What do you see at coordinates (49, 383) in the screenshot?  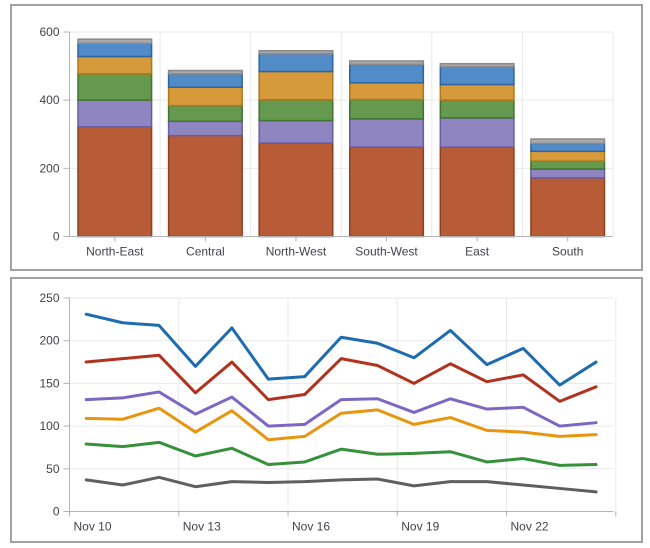 I see `y-axis-label: 150` at bounding box center [49, 383].